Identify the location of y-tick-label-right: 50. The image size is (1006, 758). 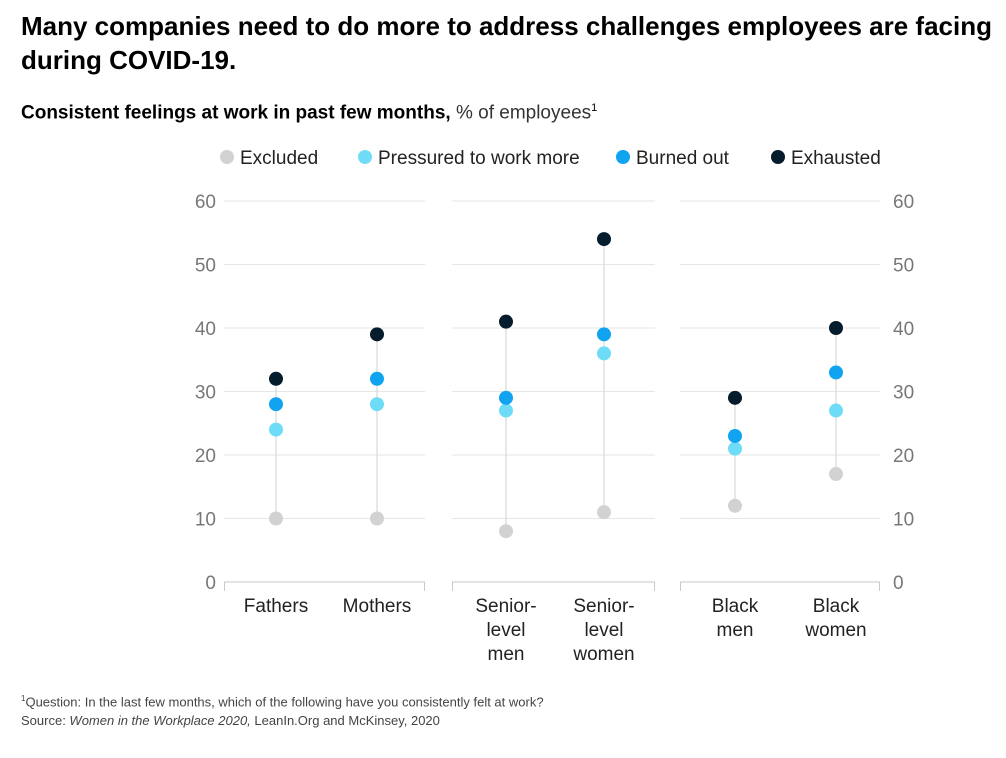
(903, 266).